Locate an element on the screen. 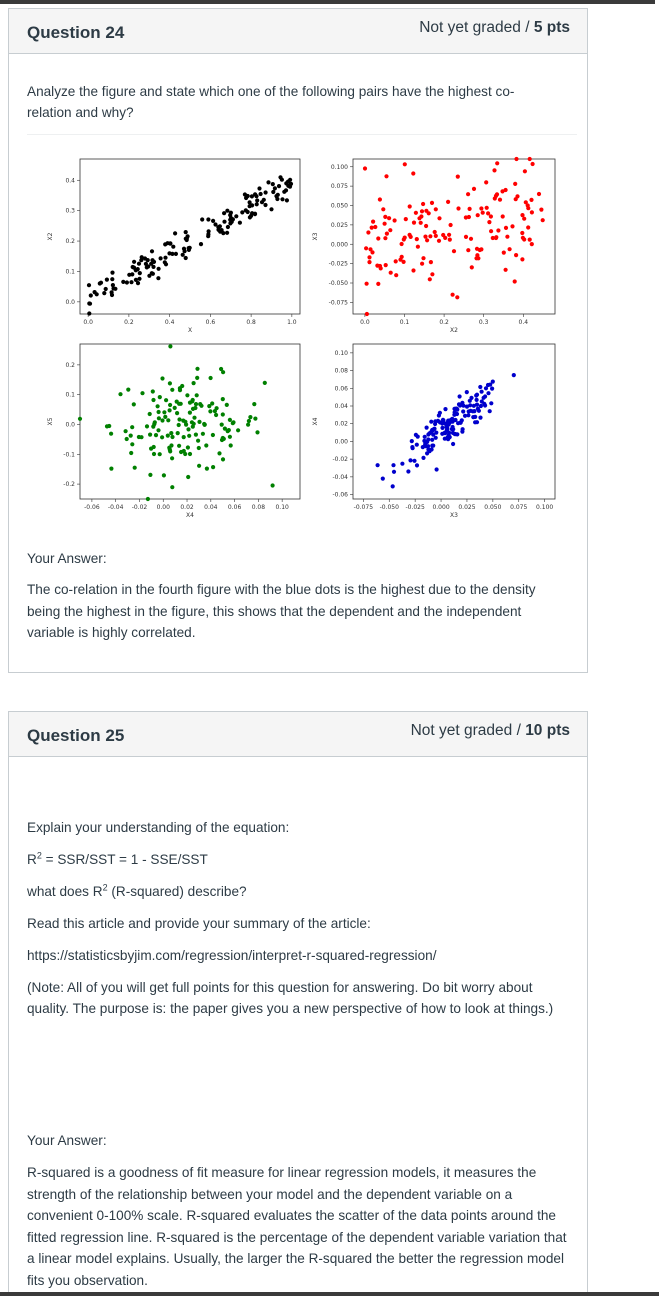  x-tick-label: -0.075 is located at coordinates (364, 507).